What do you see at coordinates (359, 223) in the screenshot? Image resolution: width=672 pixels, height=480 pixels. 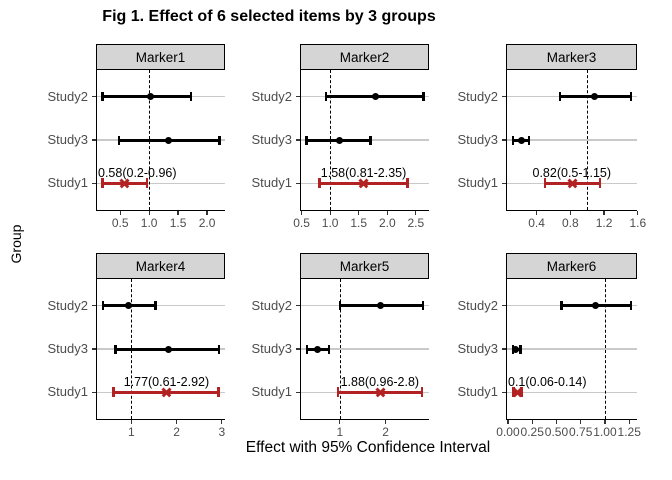 I see `x-tick-label: 1.5` at bounding box center [359, 223].